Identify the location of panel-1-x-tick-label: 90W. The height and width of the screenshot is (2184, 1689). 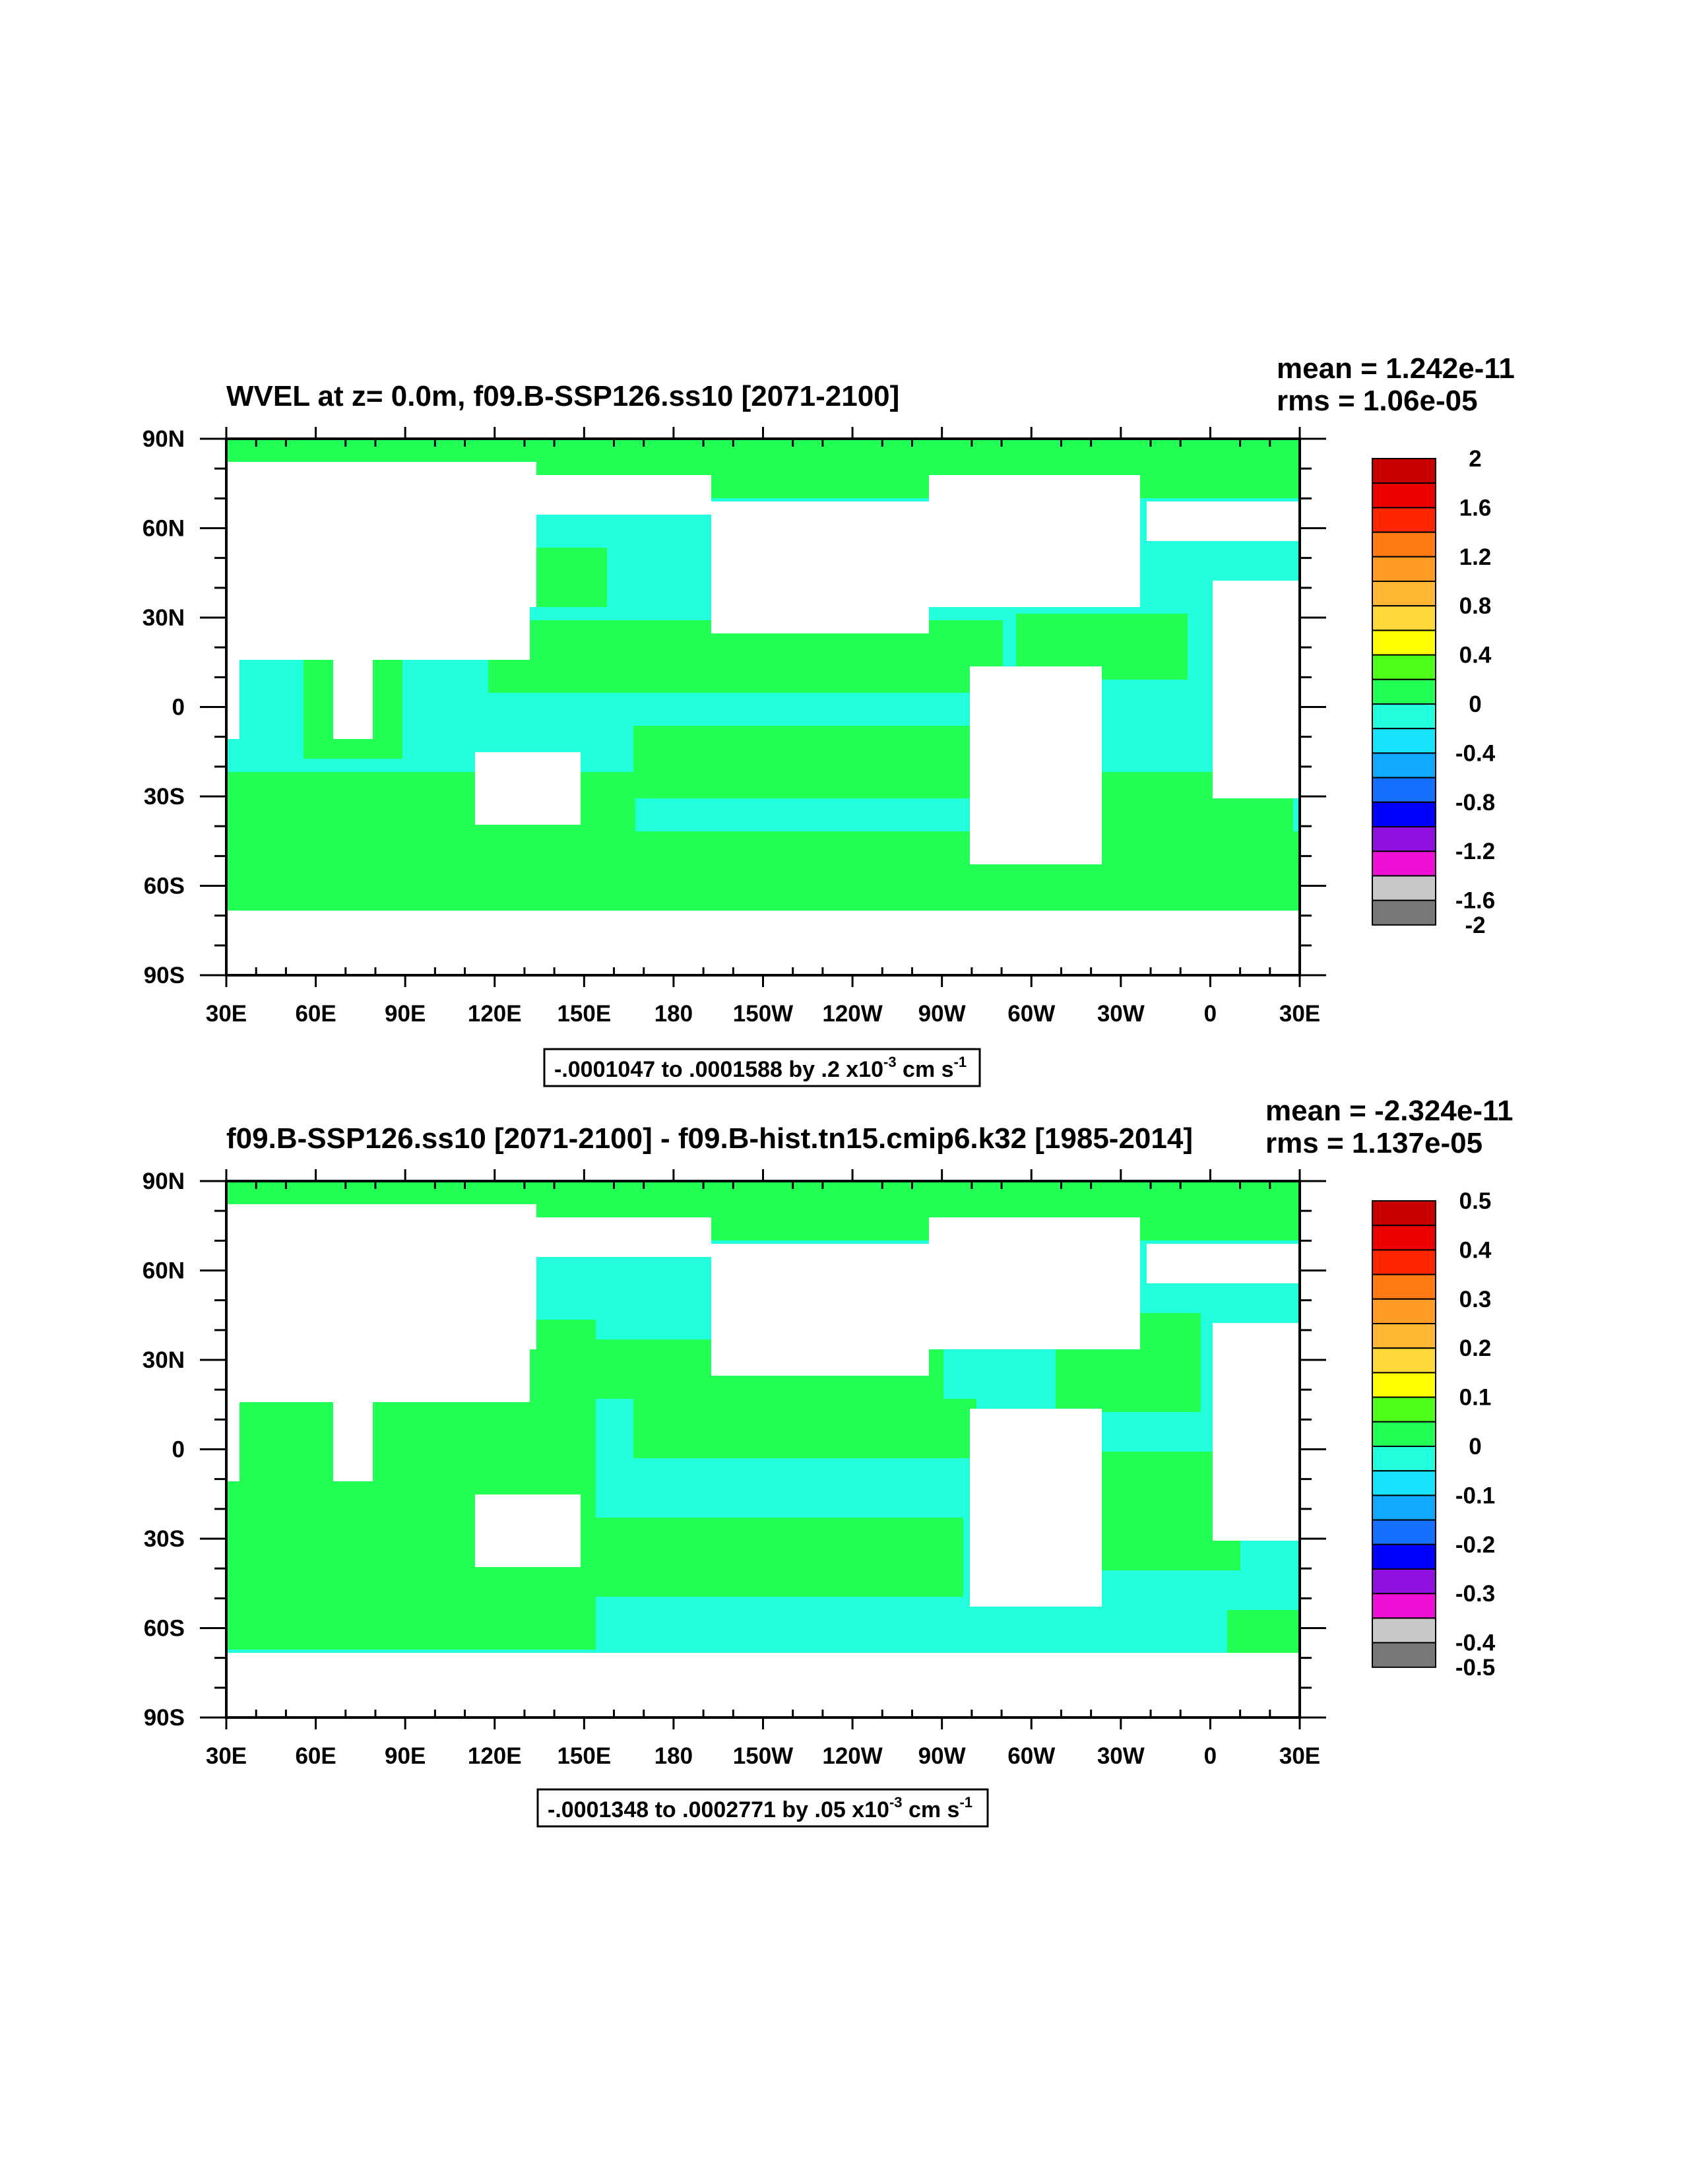
(942, 1014).